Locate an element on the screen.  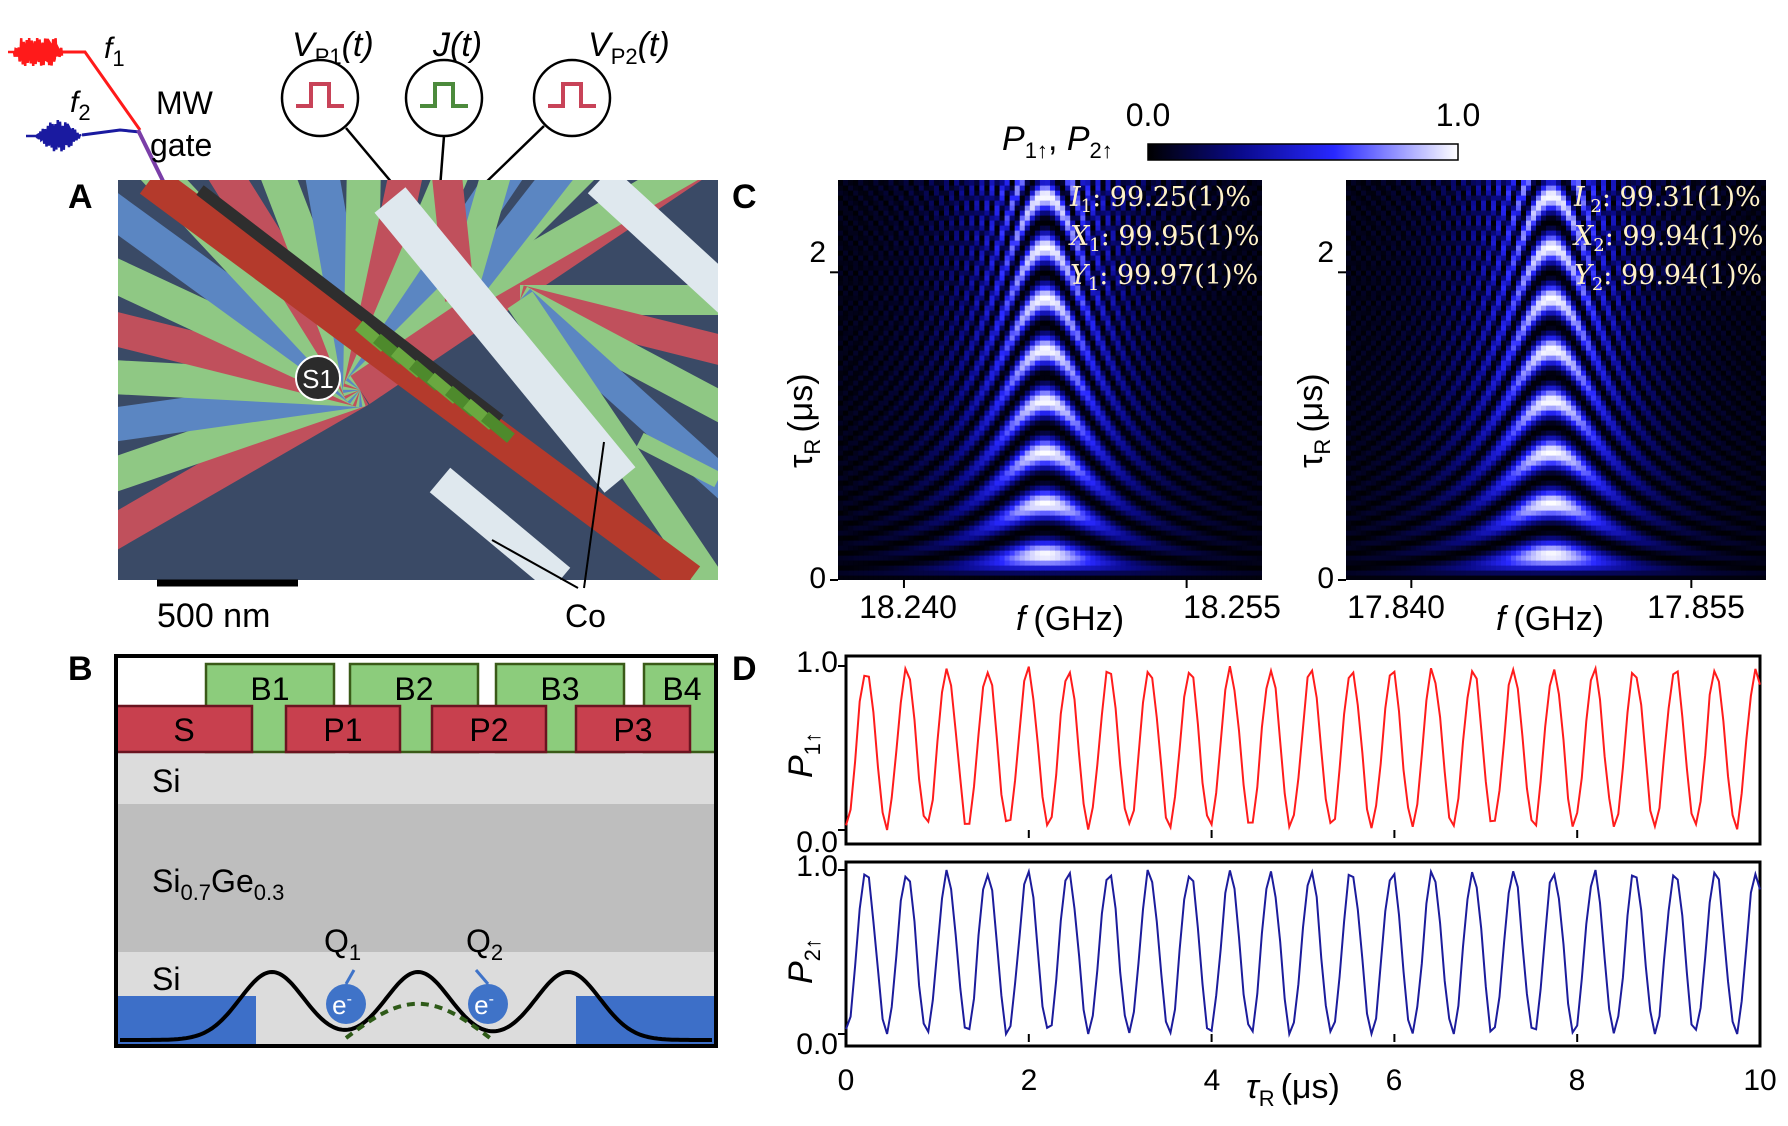
colorbar-min-label: 0.0 is located at coordinates (1148, 115).